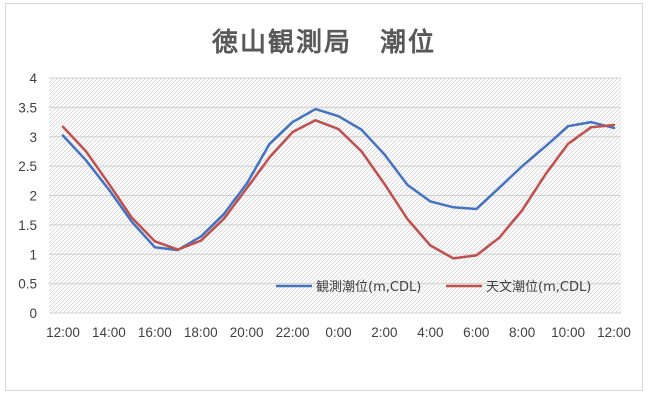  What do you see at coordinates (27, 284) in the screenshot?
I see `y-tick-label: 0.5` at bounding box center [27, 284].